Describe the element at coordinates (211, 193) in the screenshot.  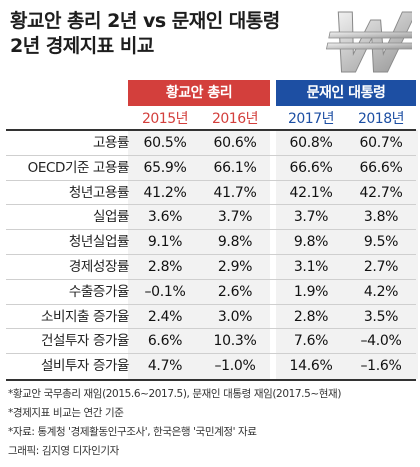
I see `table-row: 청년고용률 41.2% 41.7% 42.1% 42.7%` at that location.